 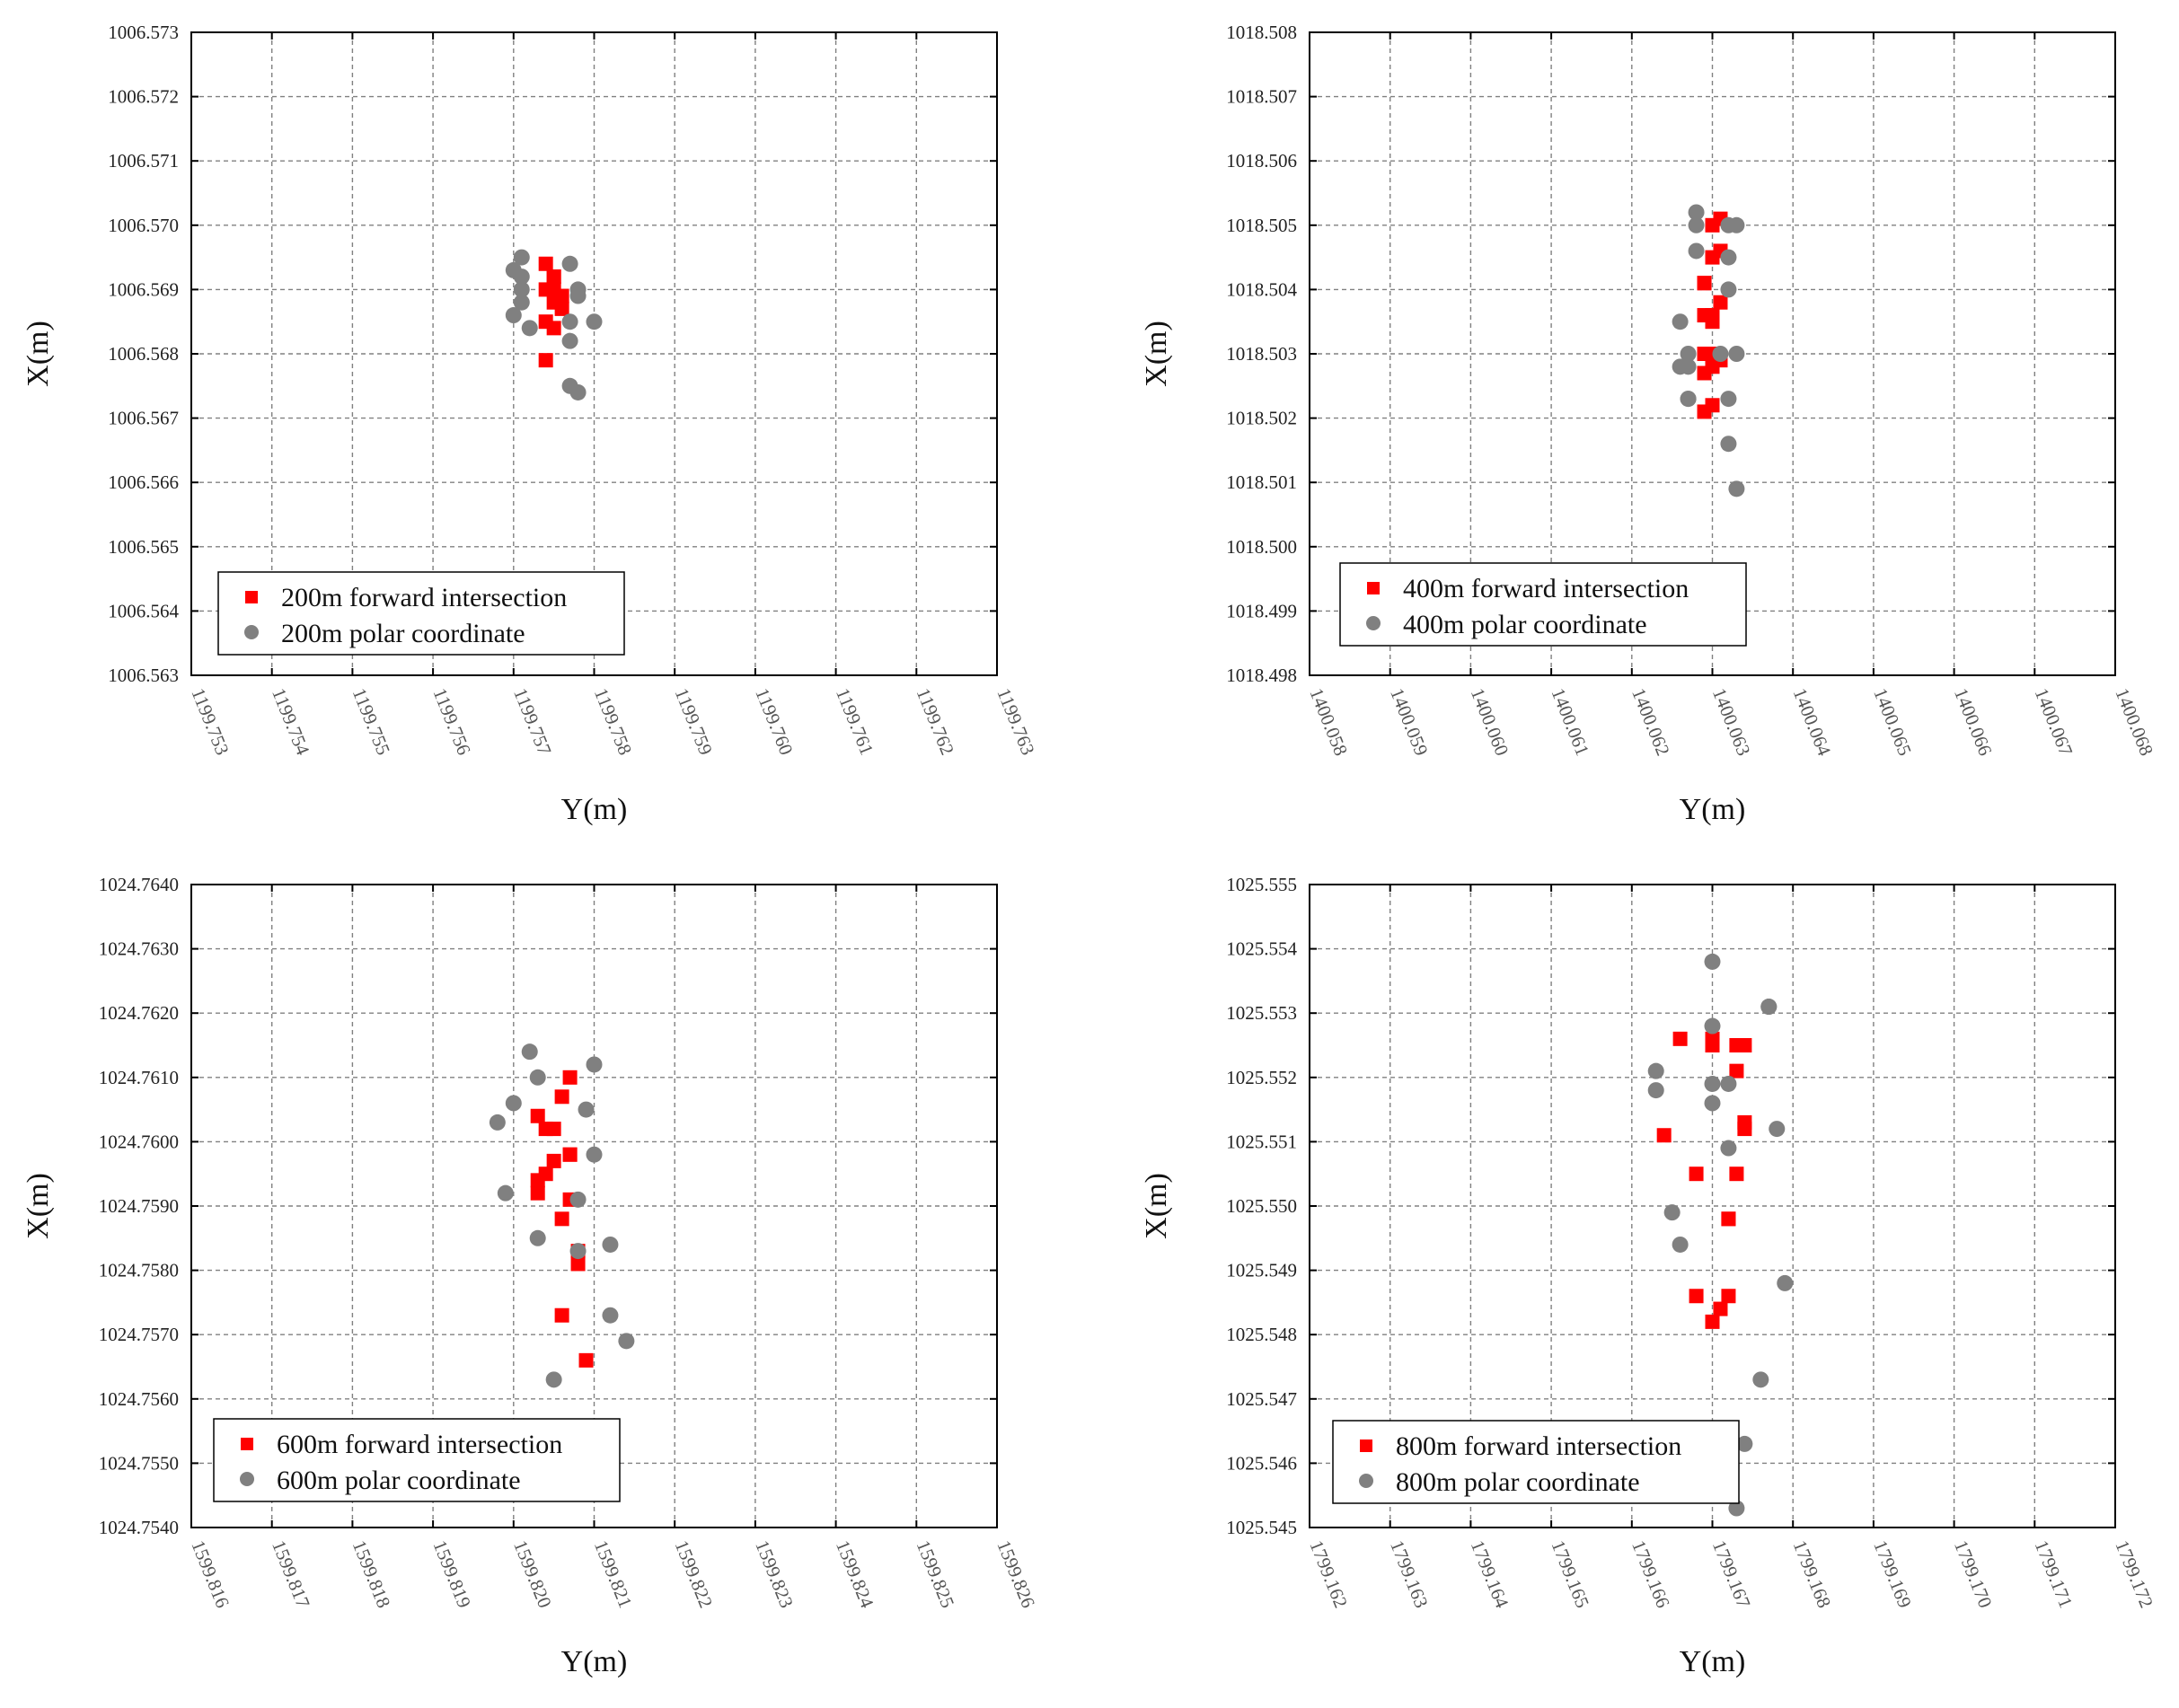 I want to click on y-tick-label: 1024.7610, so click(x=139, y=1077).